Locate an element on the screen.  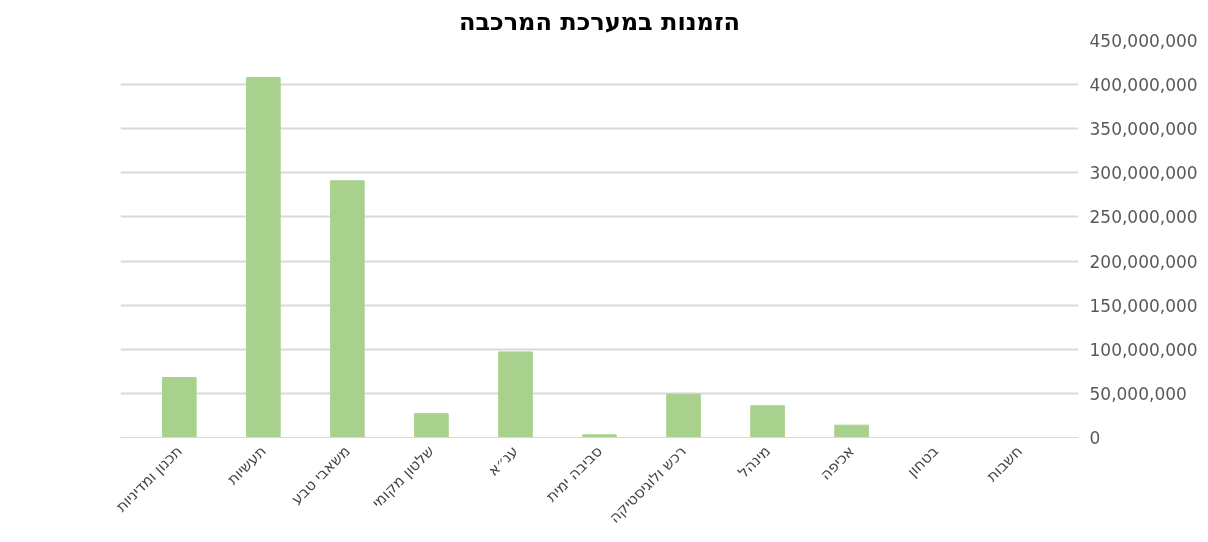
x-tick-label: בטחון is located at coordinates (923, 461).